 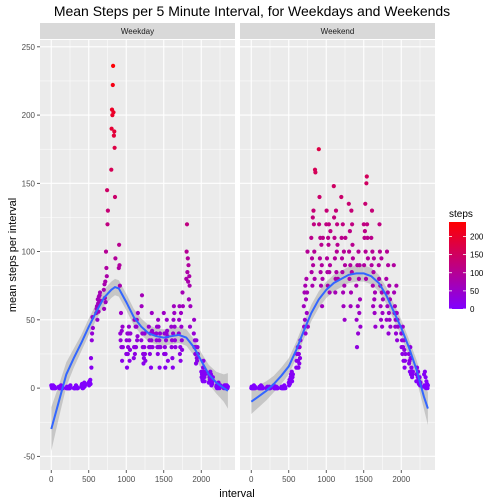 I want to click on y-tick-label: 250, so click(x=29, y=47).